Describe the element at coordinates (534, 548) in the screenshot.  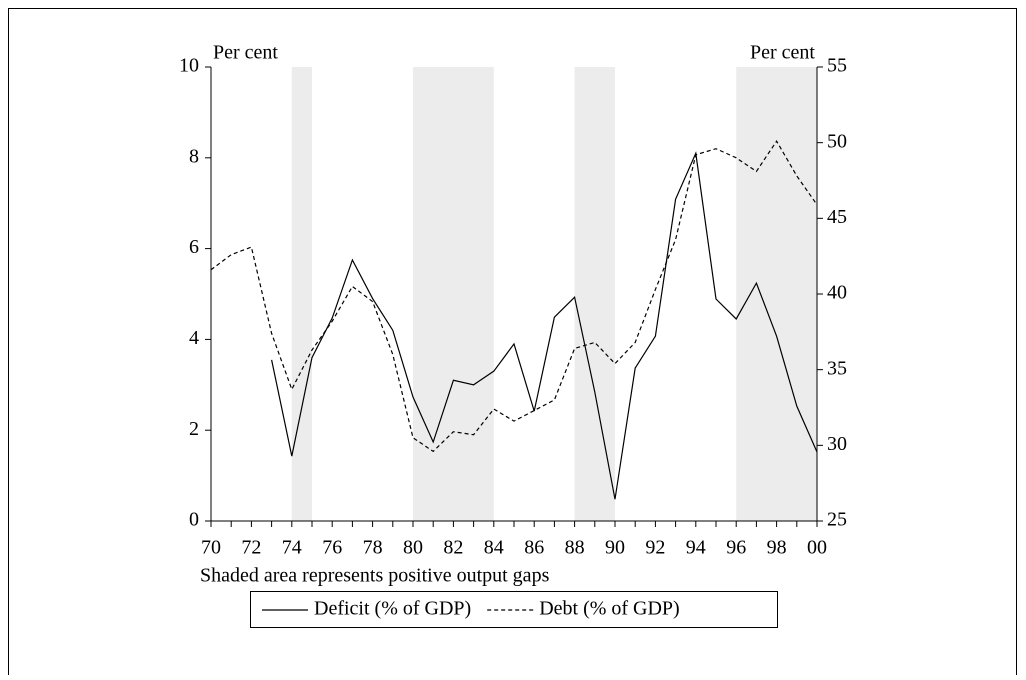
I see `x-tick-label: 86` at that location.